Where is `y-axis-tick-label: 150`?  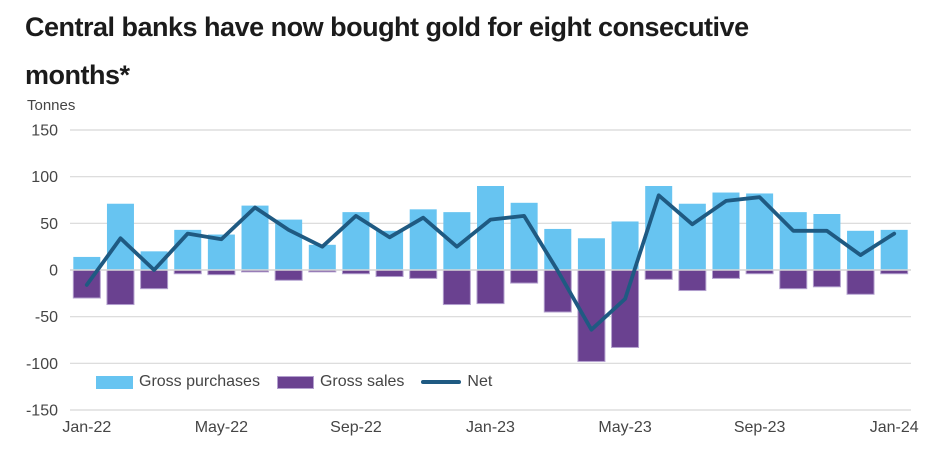 y-axis-tick-label: 150 is located at coordinates (44, 131).